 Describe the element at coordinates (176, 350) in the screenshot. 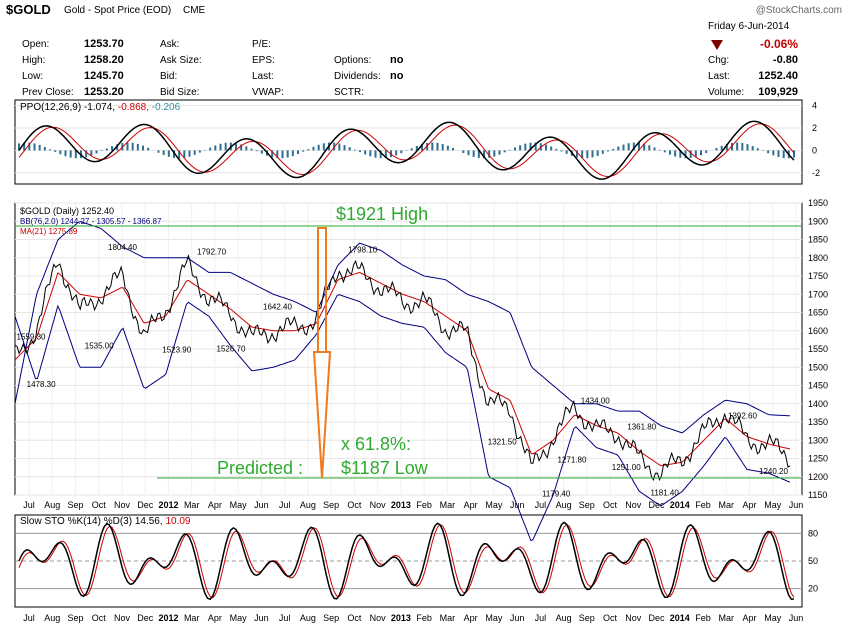

I see `price-annotation-label: 1523.90` at that location.